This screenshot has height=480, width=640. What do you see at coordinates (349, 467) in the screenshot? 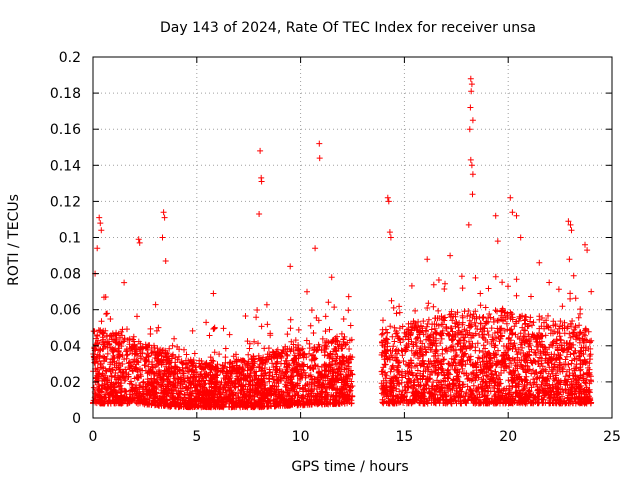
I see `x-axis-title: GPS time / hours` at bounding box center [349, 467].